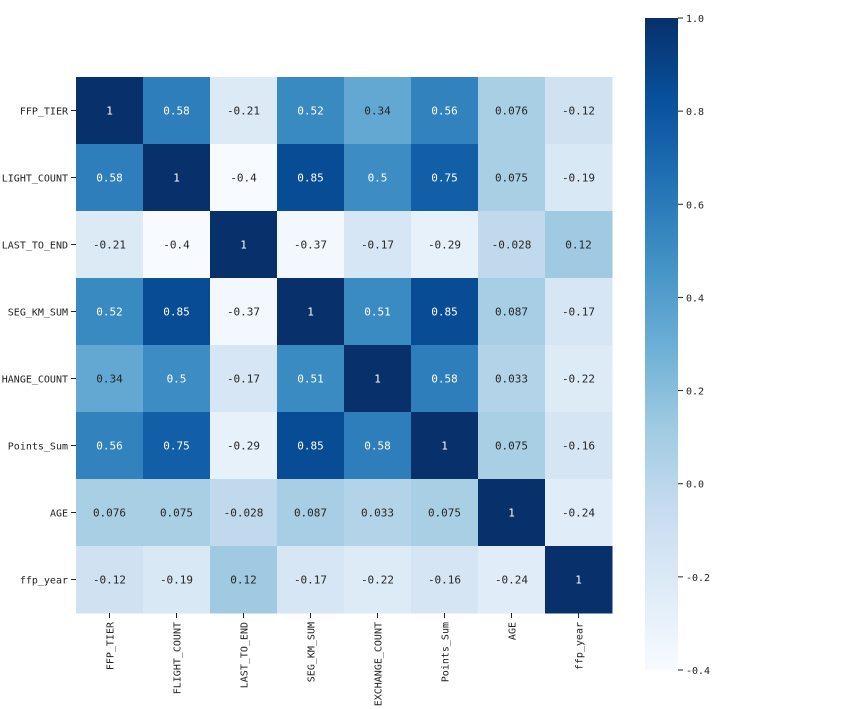 This screenshot has height=709, width=868. Describe the element at coordinates (377, 312) in the screenshot. I see `cell-annotation: 0.51` at that location.